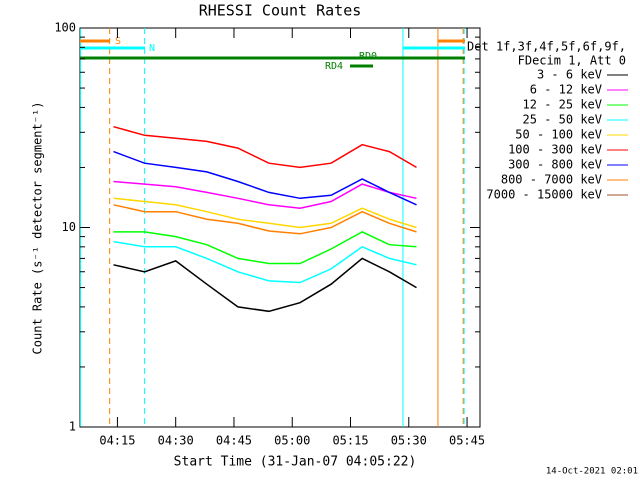 Image resolution: width=640 pixels, height=480 pixels. Describe the element at coordinates (572, 61) in the screenshot. I see `legend-header: FDecim 1, Att 0` at that location.